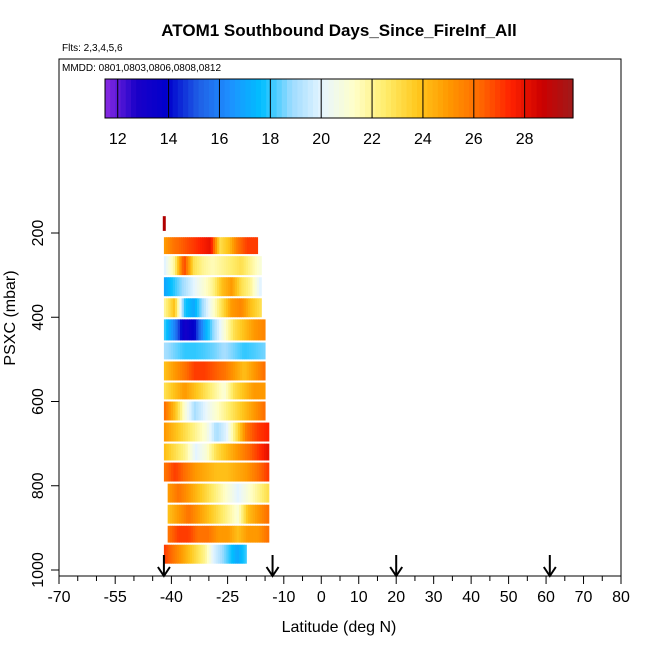  I want to click on x-axis-label: Latitude (deg N), so click(339, 627).